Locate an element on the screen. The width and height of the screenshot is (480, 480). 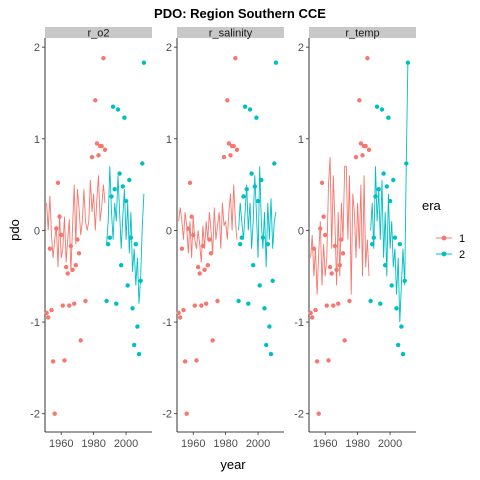
x-axis-title: year is located at coordinates (233, 464).